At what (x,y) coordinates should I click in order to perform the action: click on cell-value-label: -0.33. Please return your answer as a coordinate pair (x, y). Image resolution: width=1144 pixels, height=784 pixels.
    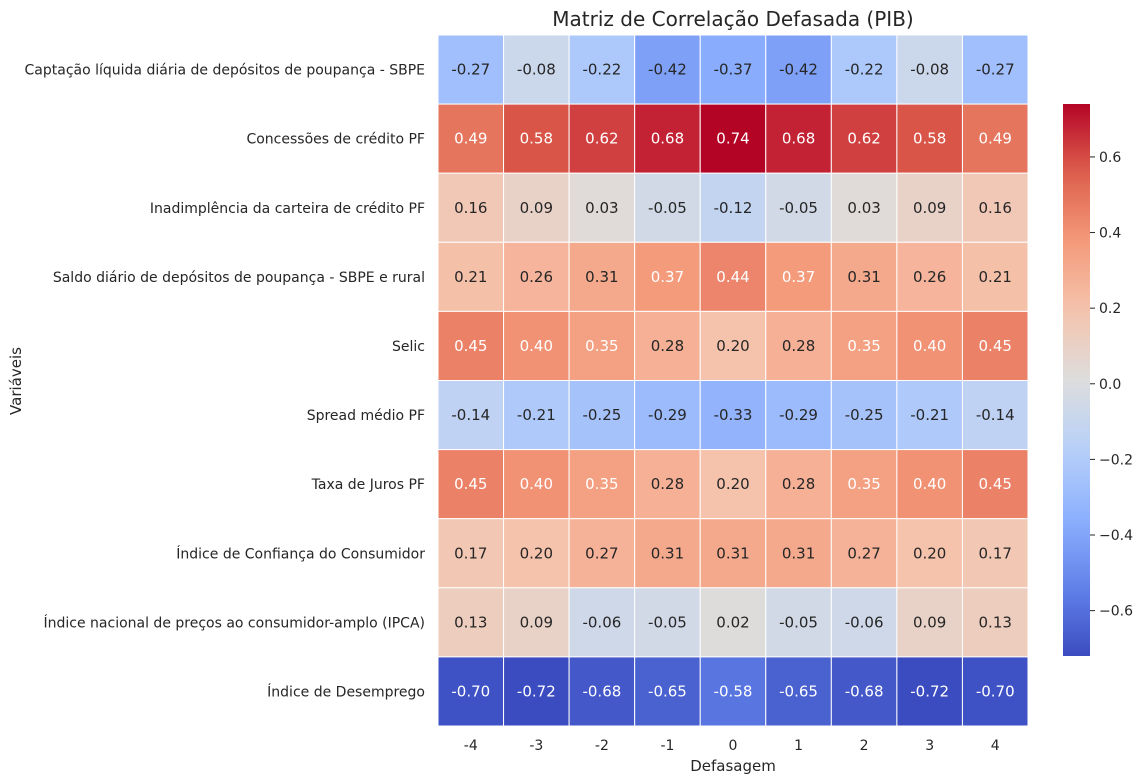
    Looking at the image, I should click on (733, 415).